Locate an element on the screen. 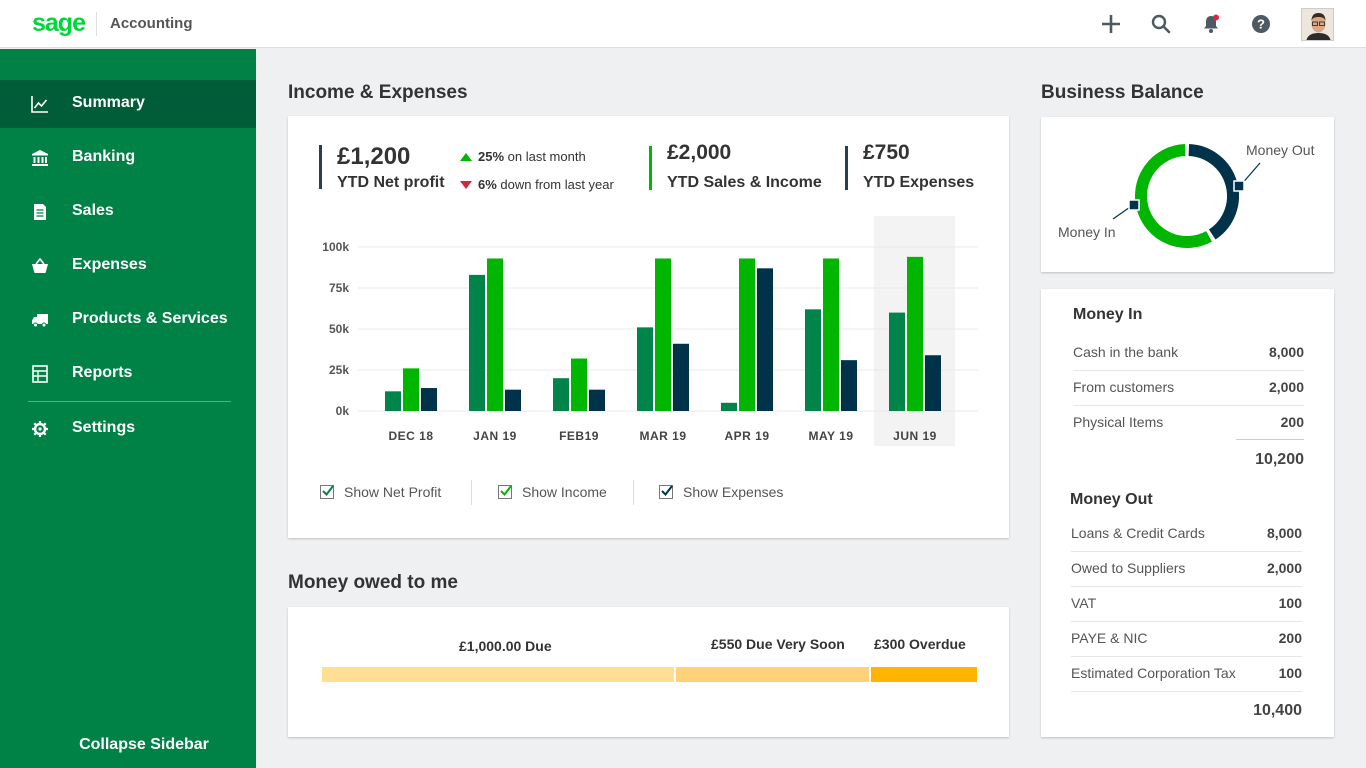 The width and height of the screenshot is (1366, 768). money-out-row: Estimated Corporation Tax 100 is located at coordinates (1186, 674).